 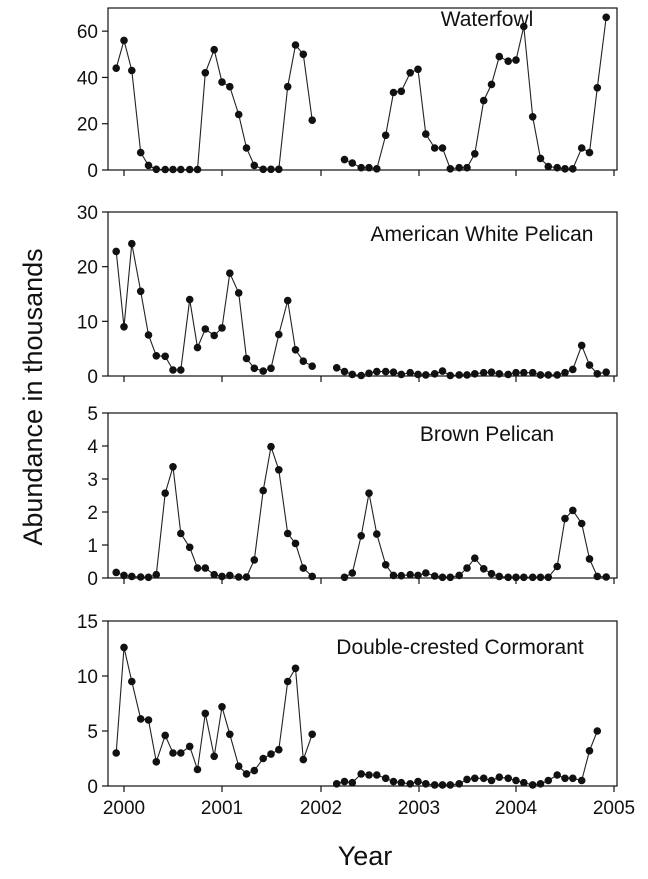 What do you see at coordinates (92, 414) in the screenshot?
I see `y-tick-label: 5` at bounding box center [92, 414].